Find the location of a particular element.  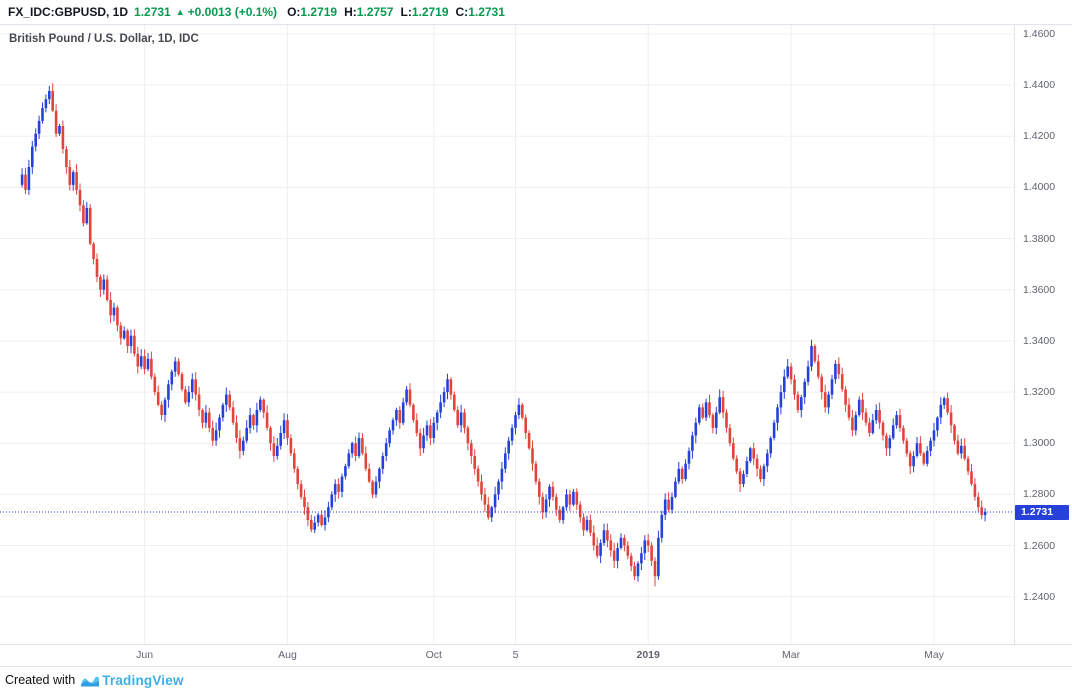

chart-title: British Pound / U.S. Dollar, 1D, IDC is located at coordinates (104, 39).